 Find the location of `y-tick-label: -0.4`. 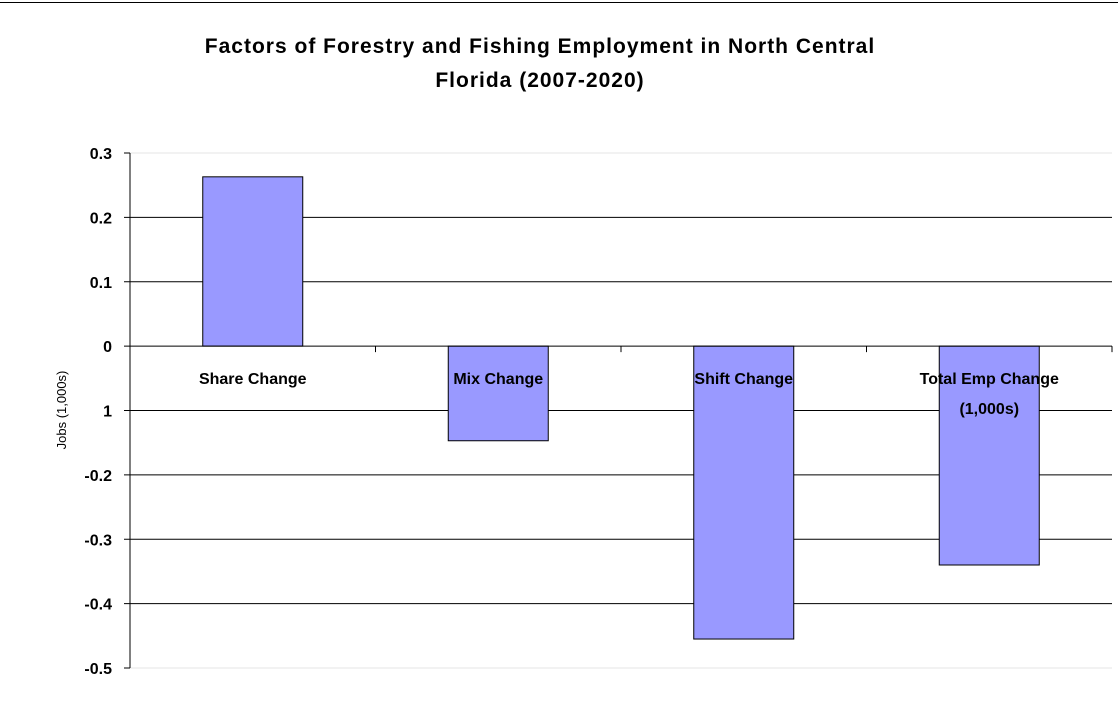

y-tick-label: -0.4 is located at coordinates (98, 605).